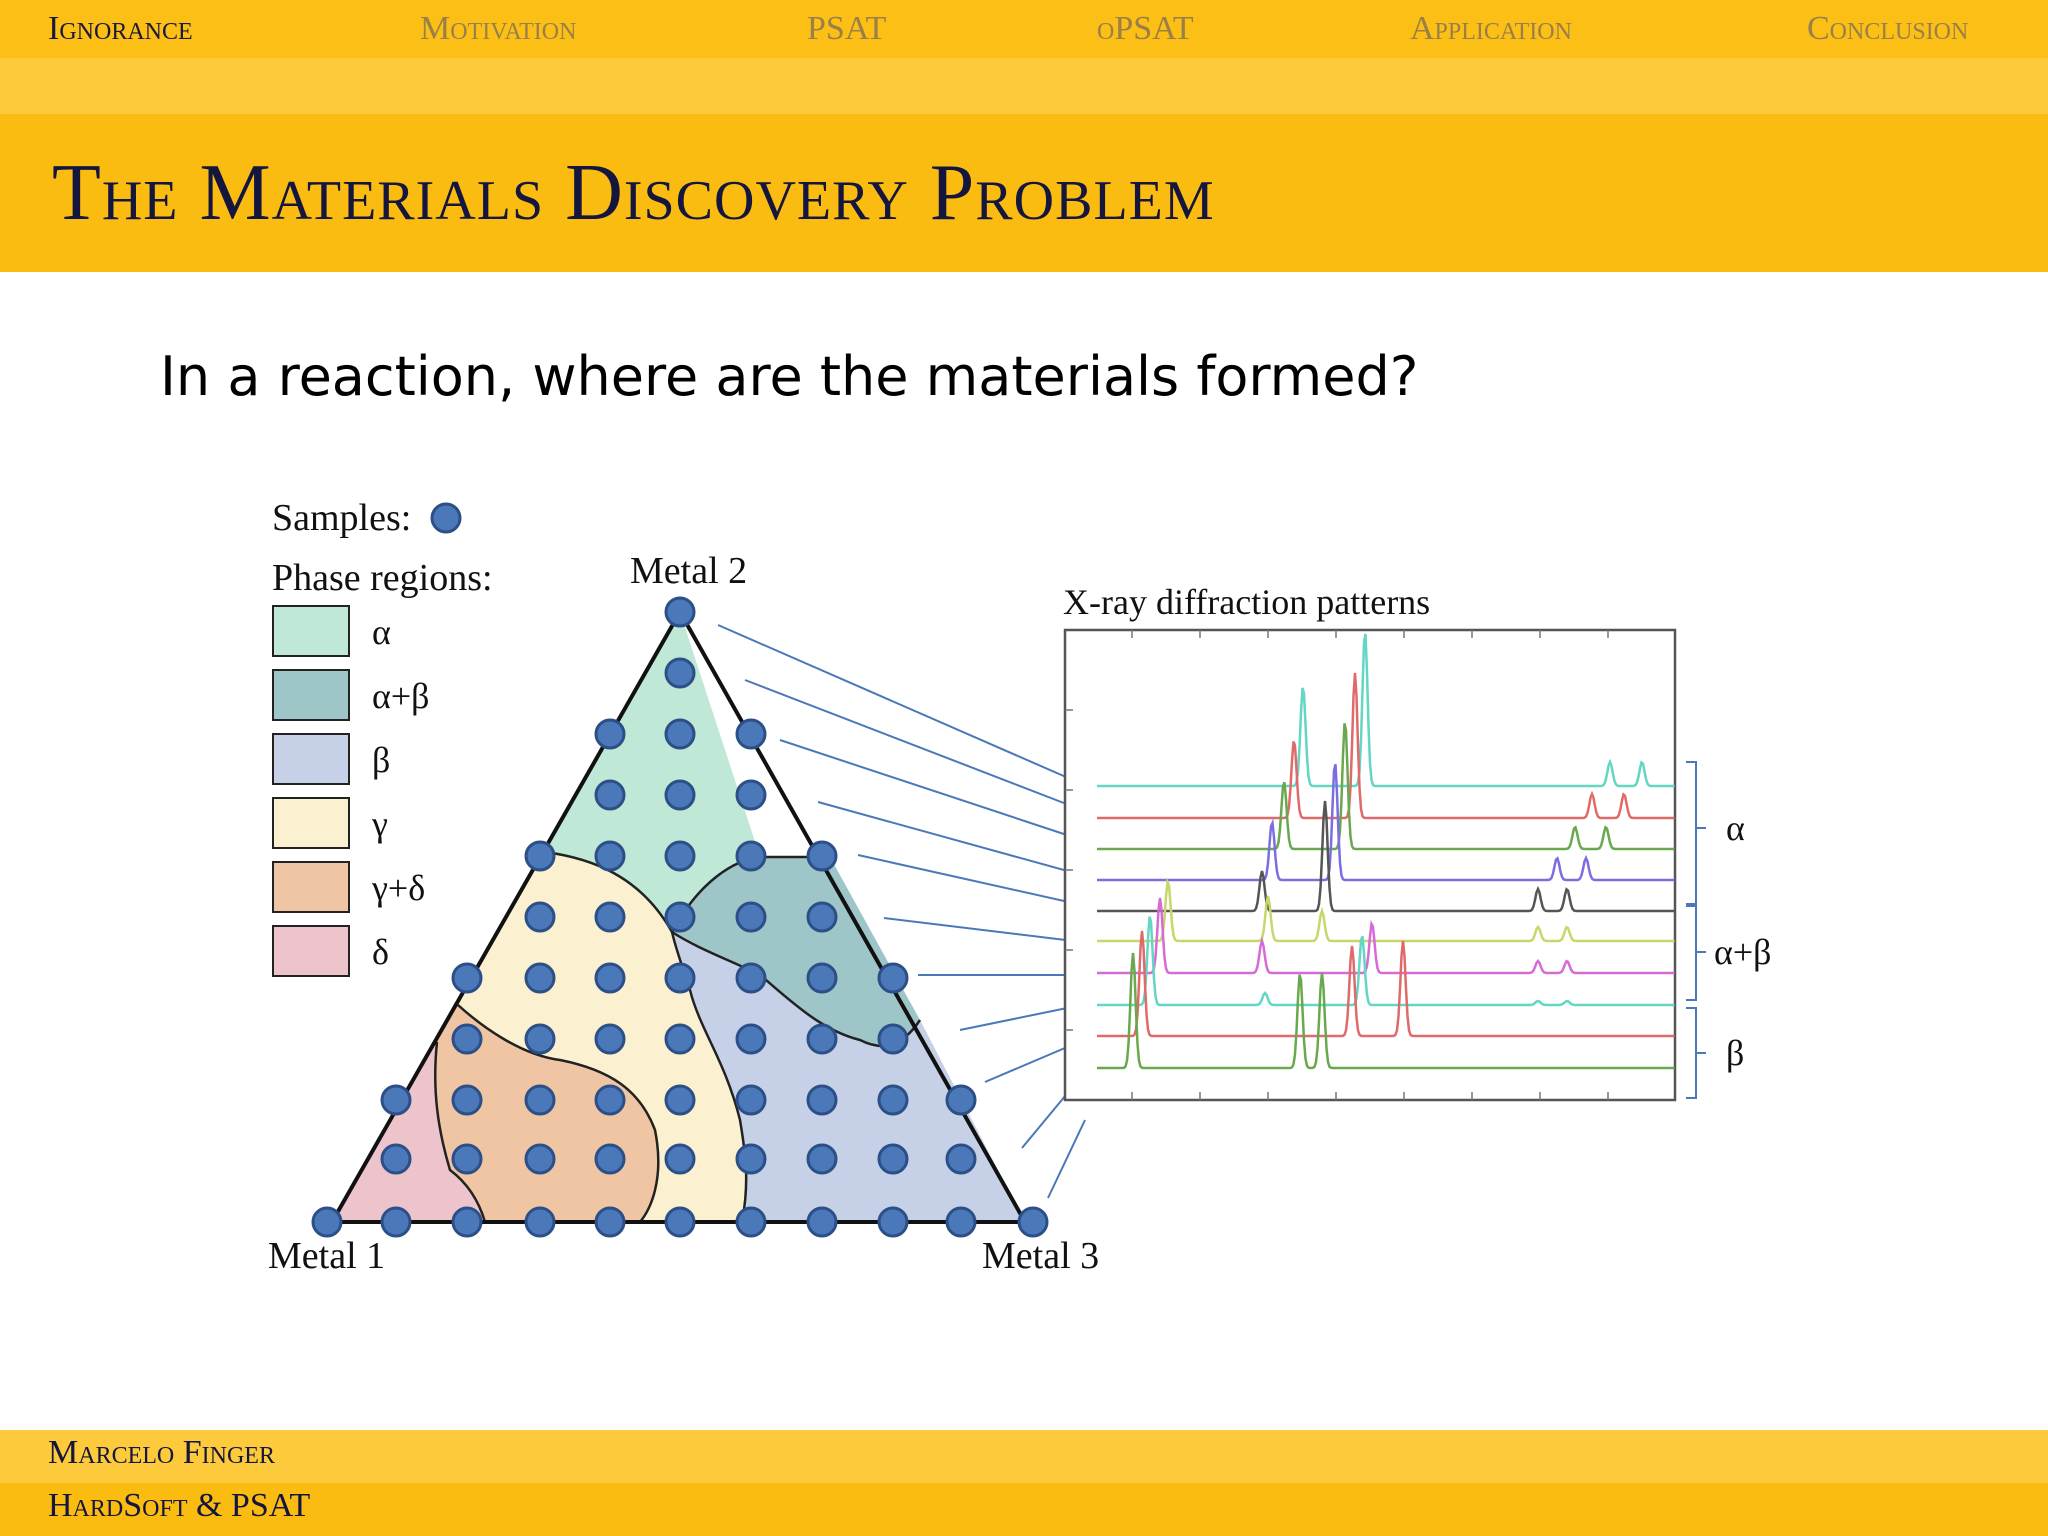 The height and width of the screenshot is (1536, 2048). Describe the element at coordinates (1024, 1509) in the screenshot. I see `footer-talk-bar` at that location.